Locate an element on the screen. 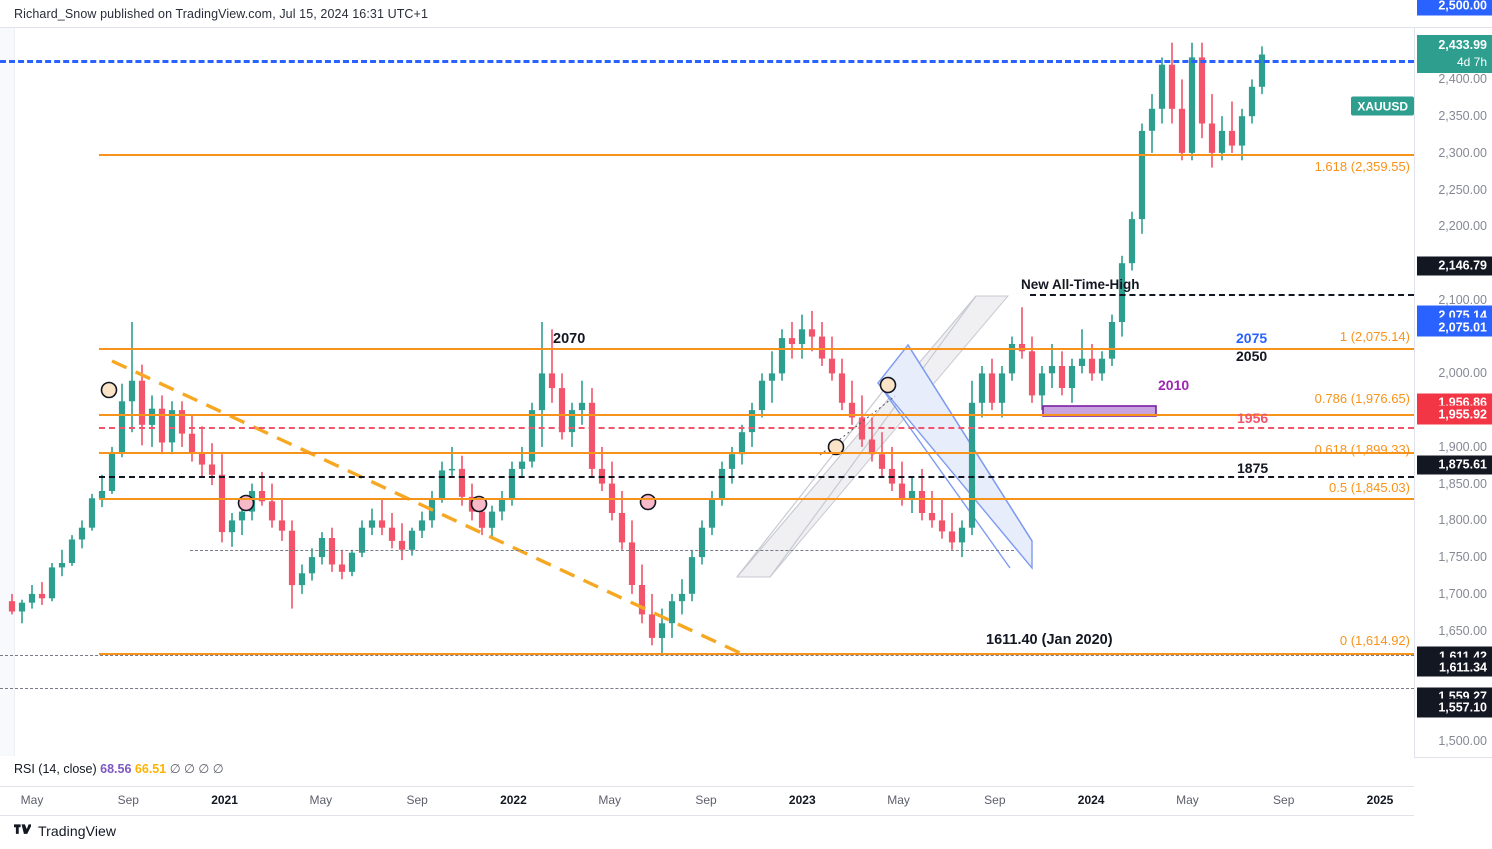 This screenshot has width=1492, height=849. level-line-0618-fib is located at coordinates (756, 453).